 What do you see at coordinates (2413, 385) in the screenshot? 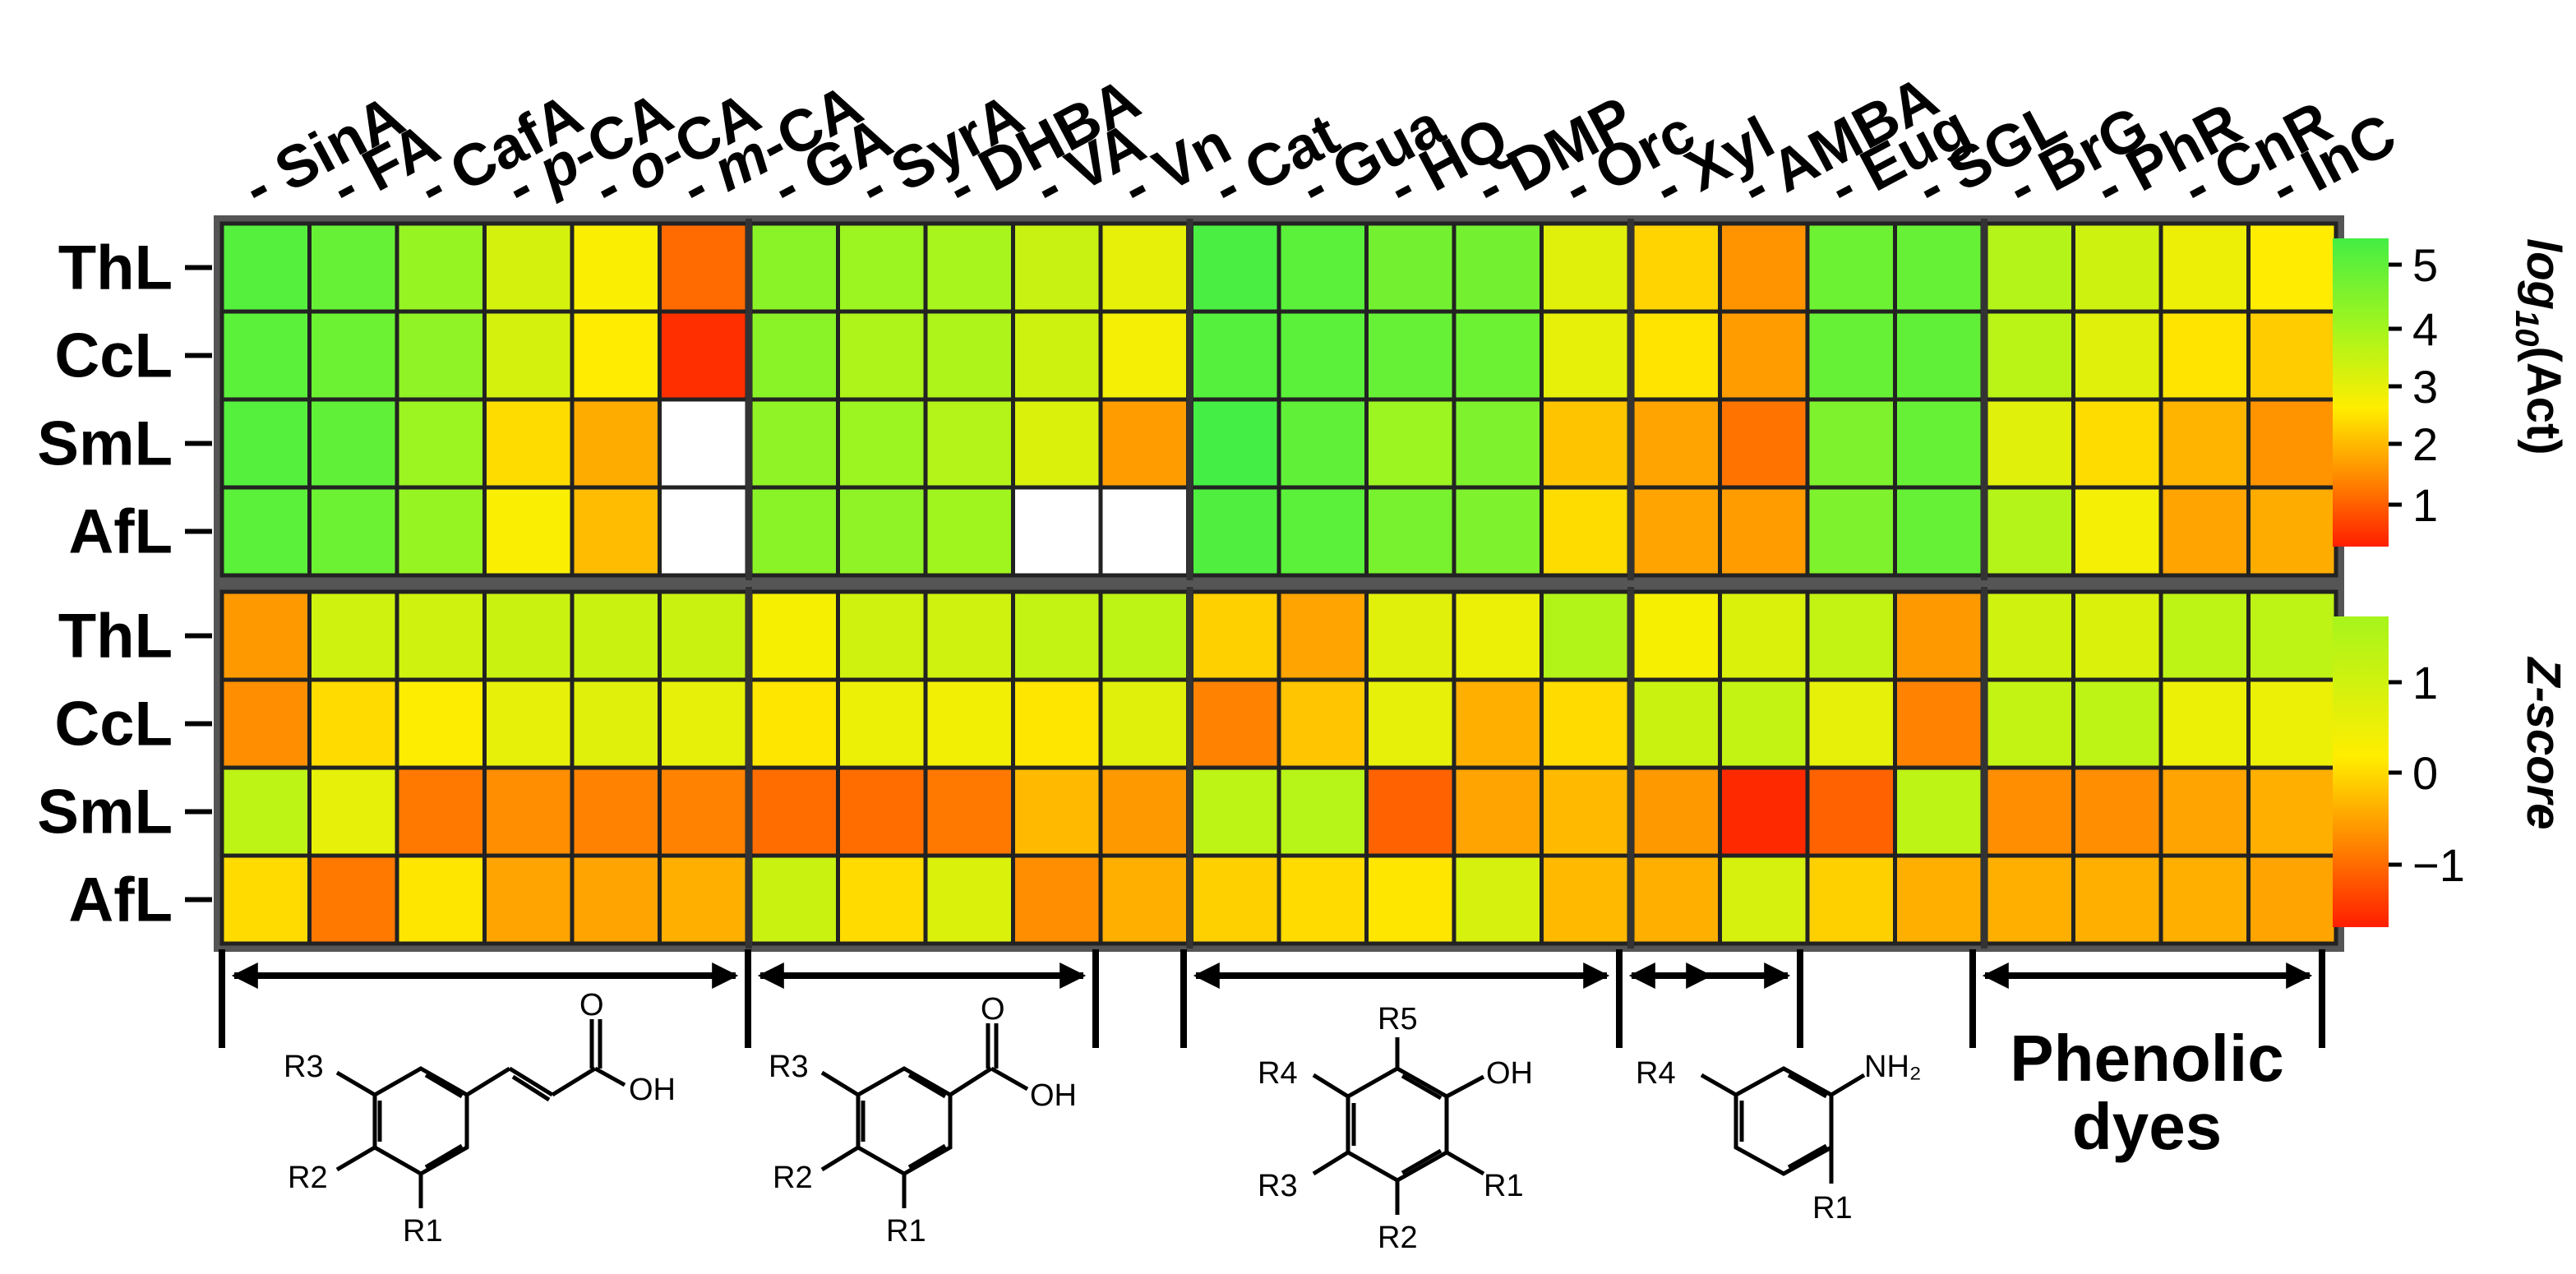
I see `colorbar-activity-ticks: 5 4 32 1` at bounding box center [2413, 385].